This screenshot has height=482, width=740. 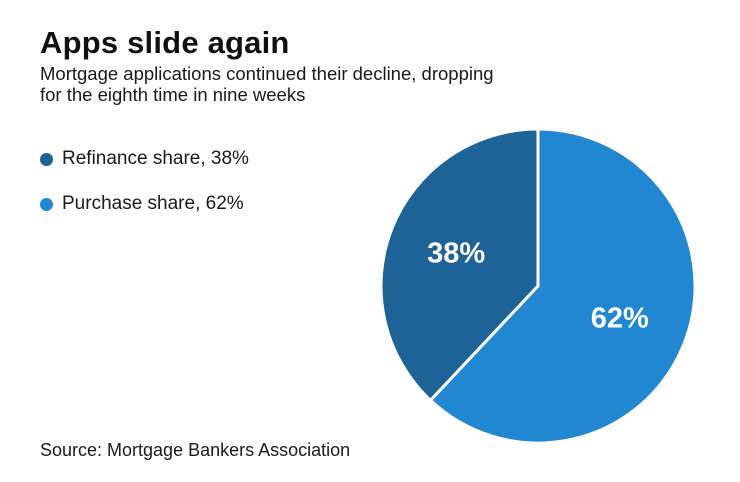 What do you see at coordinates (153, 203) in the screenshot?
I see `legend-label-purchase: Purchase share, 62%` at bounding box center [153, 203].